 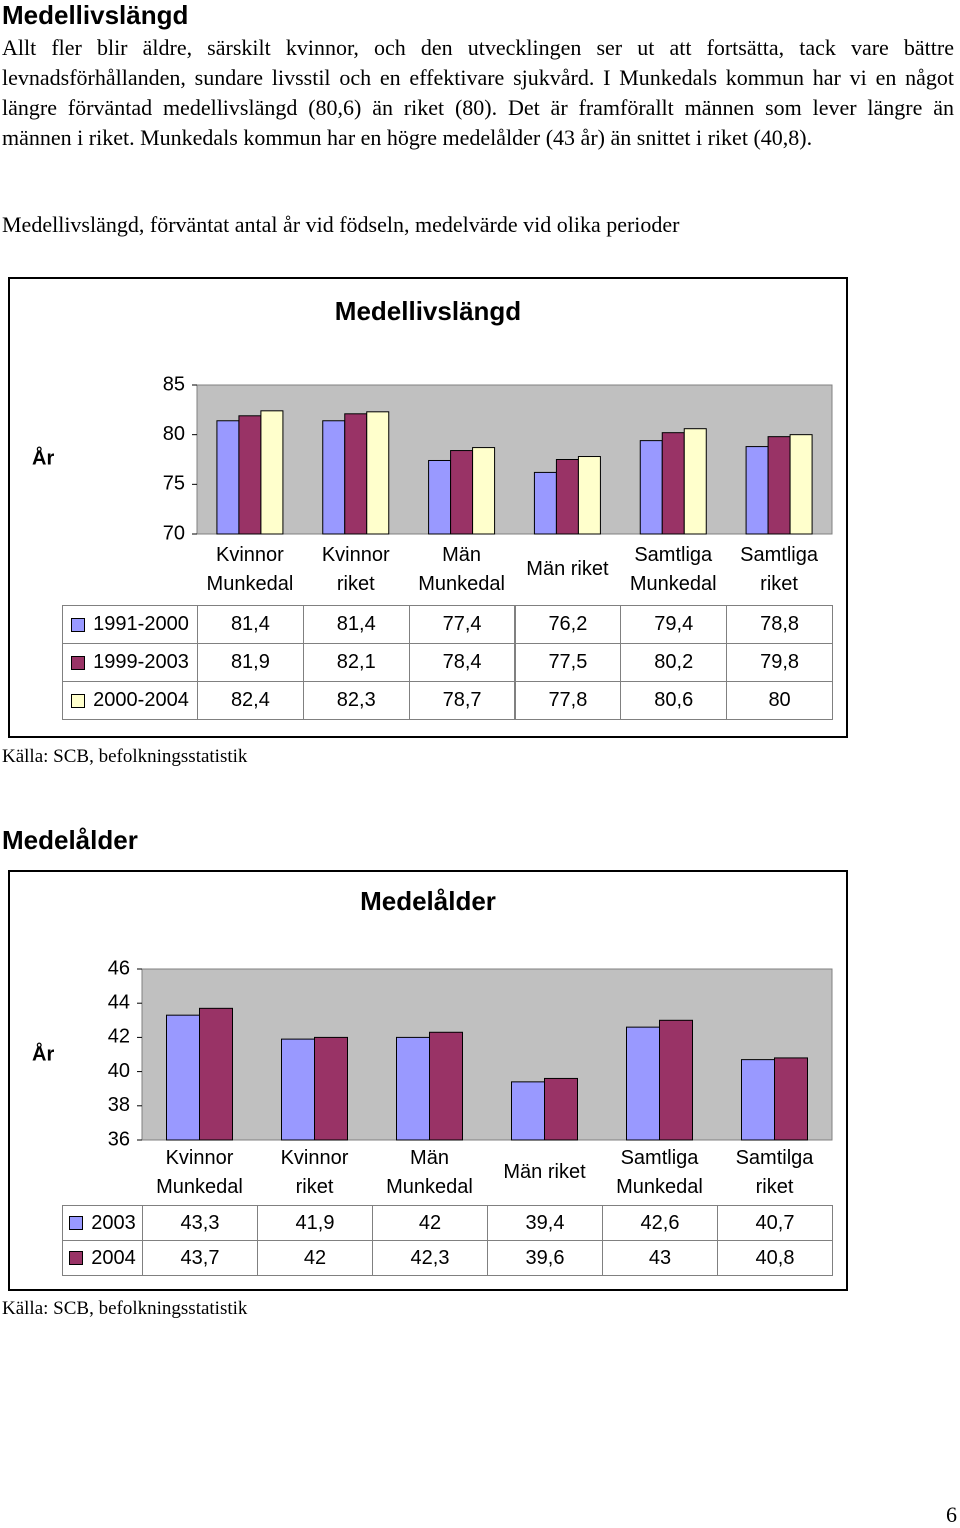 I want to click on y-tick-label: 44, so click(x=119, y=1002).